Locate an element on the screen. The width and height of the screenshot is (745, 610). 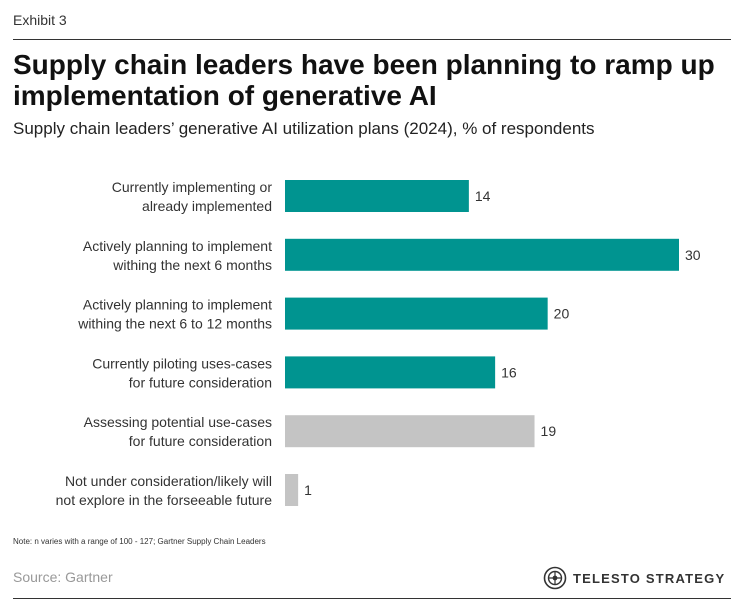
telesto-logo-icon is located at coordinates (555, 578).